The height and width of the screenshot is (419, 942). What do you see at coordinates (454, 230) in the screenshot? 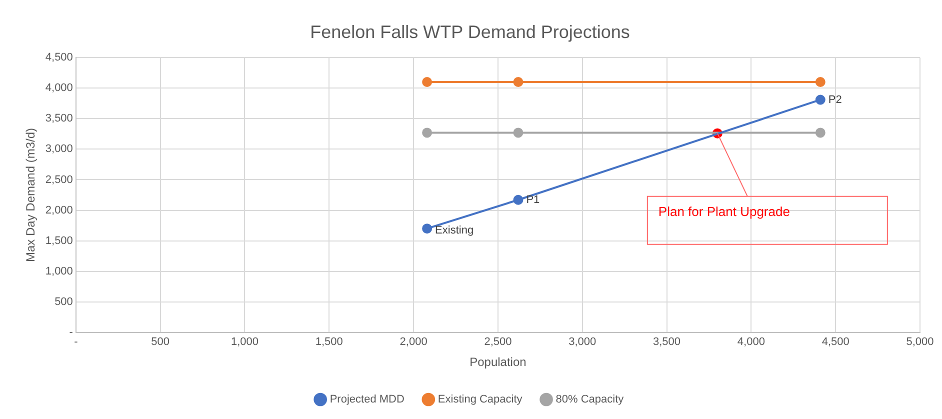
I see `data-label: Existing` at bounding box center [454, 230].